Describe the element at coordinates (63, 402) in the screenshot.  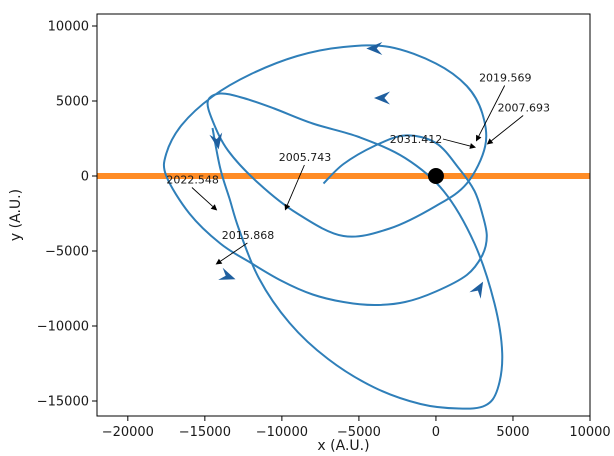
I see `y-tick-label-0: −15000` at that location.